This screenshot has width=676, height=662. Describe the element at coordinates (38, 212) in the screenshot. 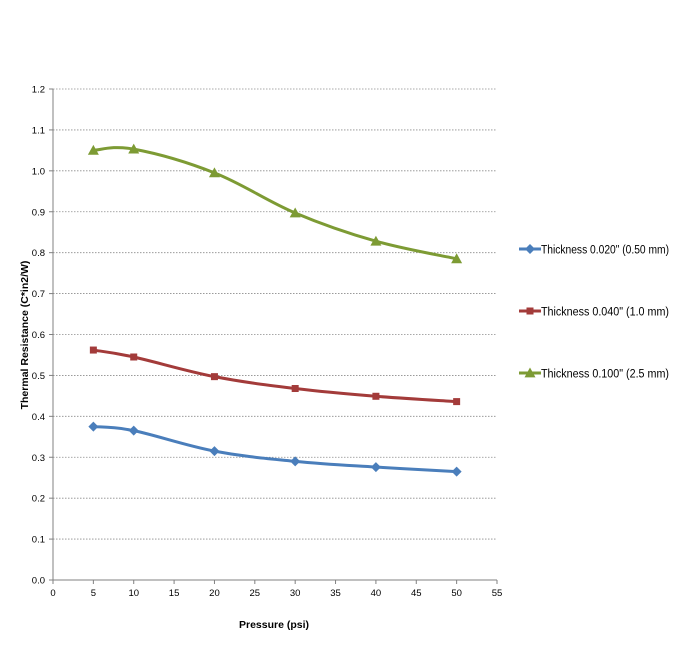

I see `y-tick-label: 0.9` at that location.